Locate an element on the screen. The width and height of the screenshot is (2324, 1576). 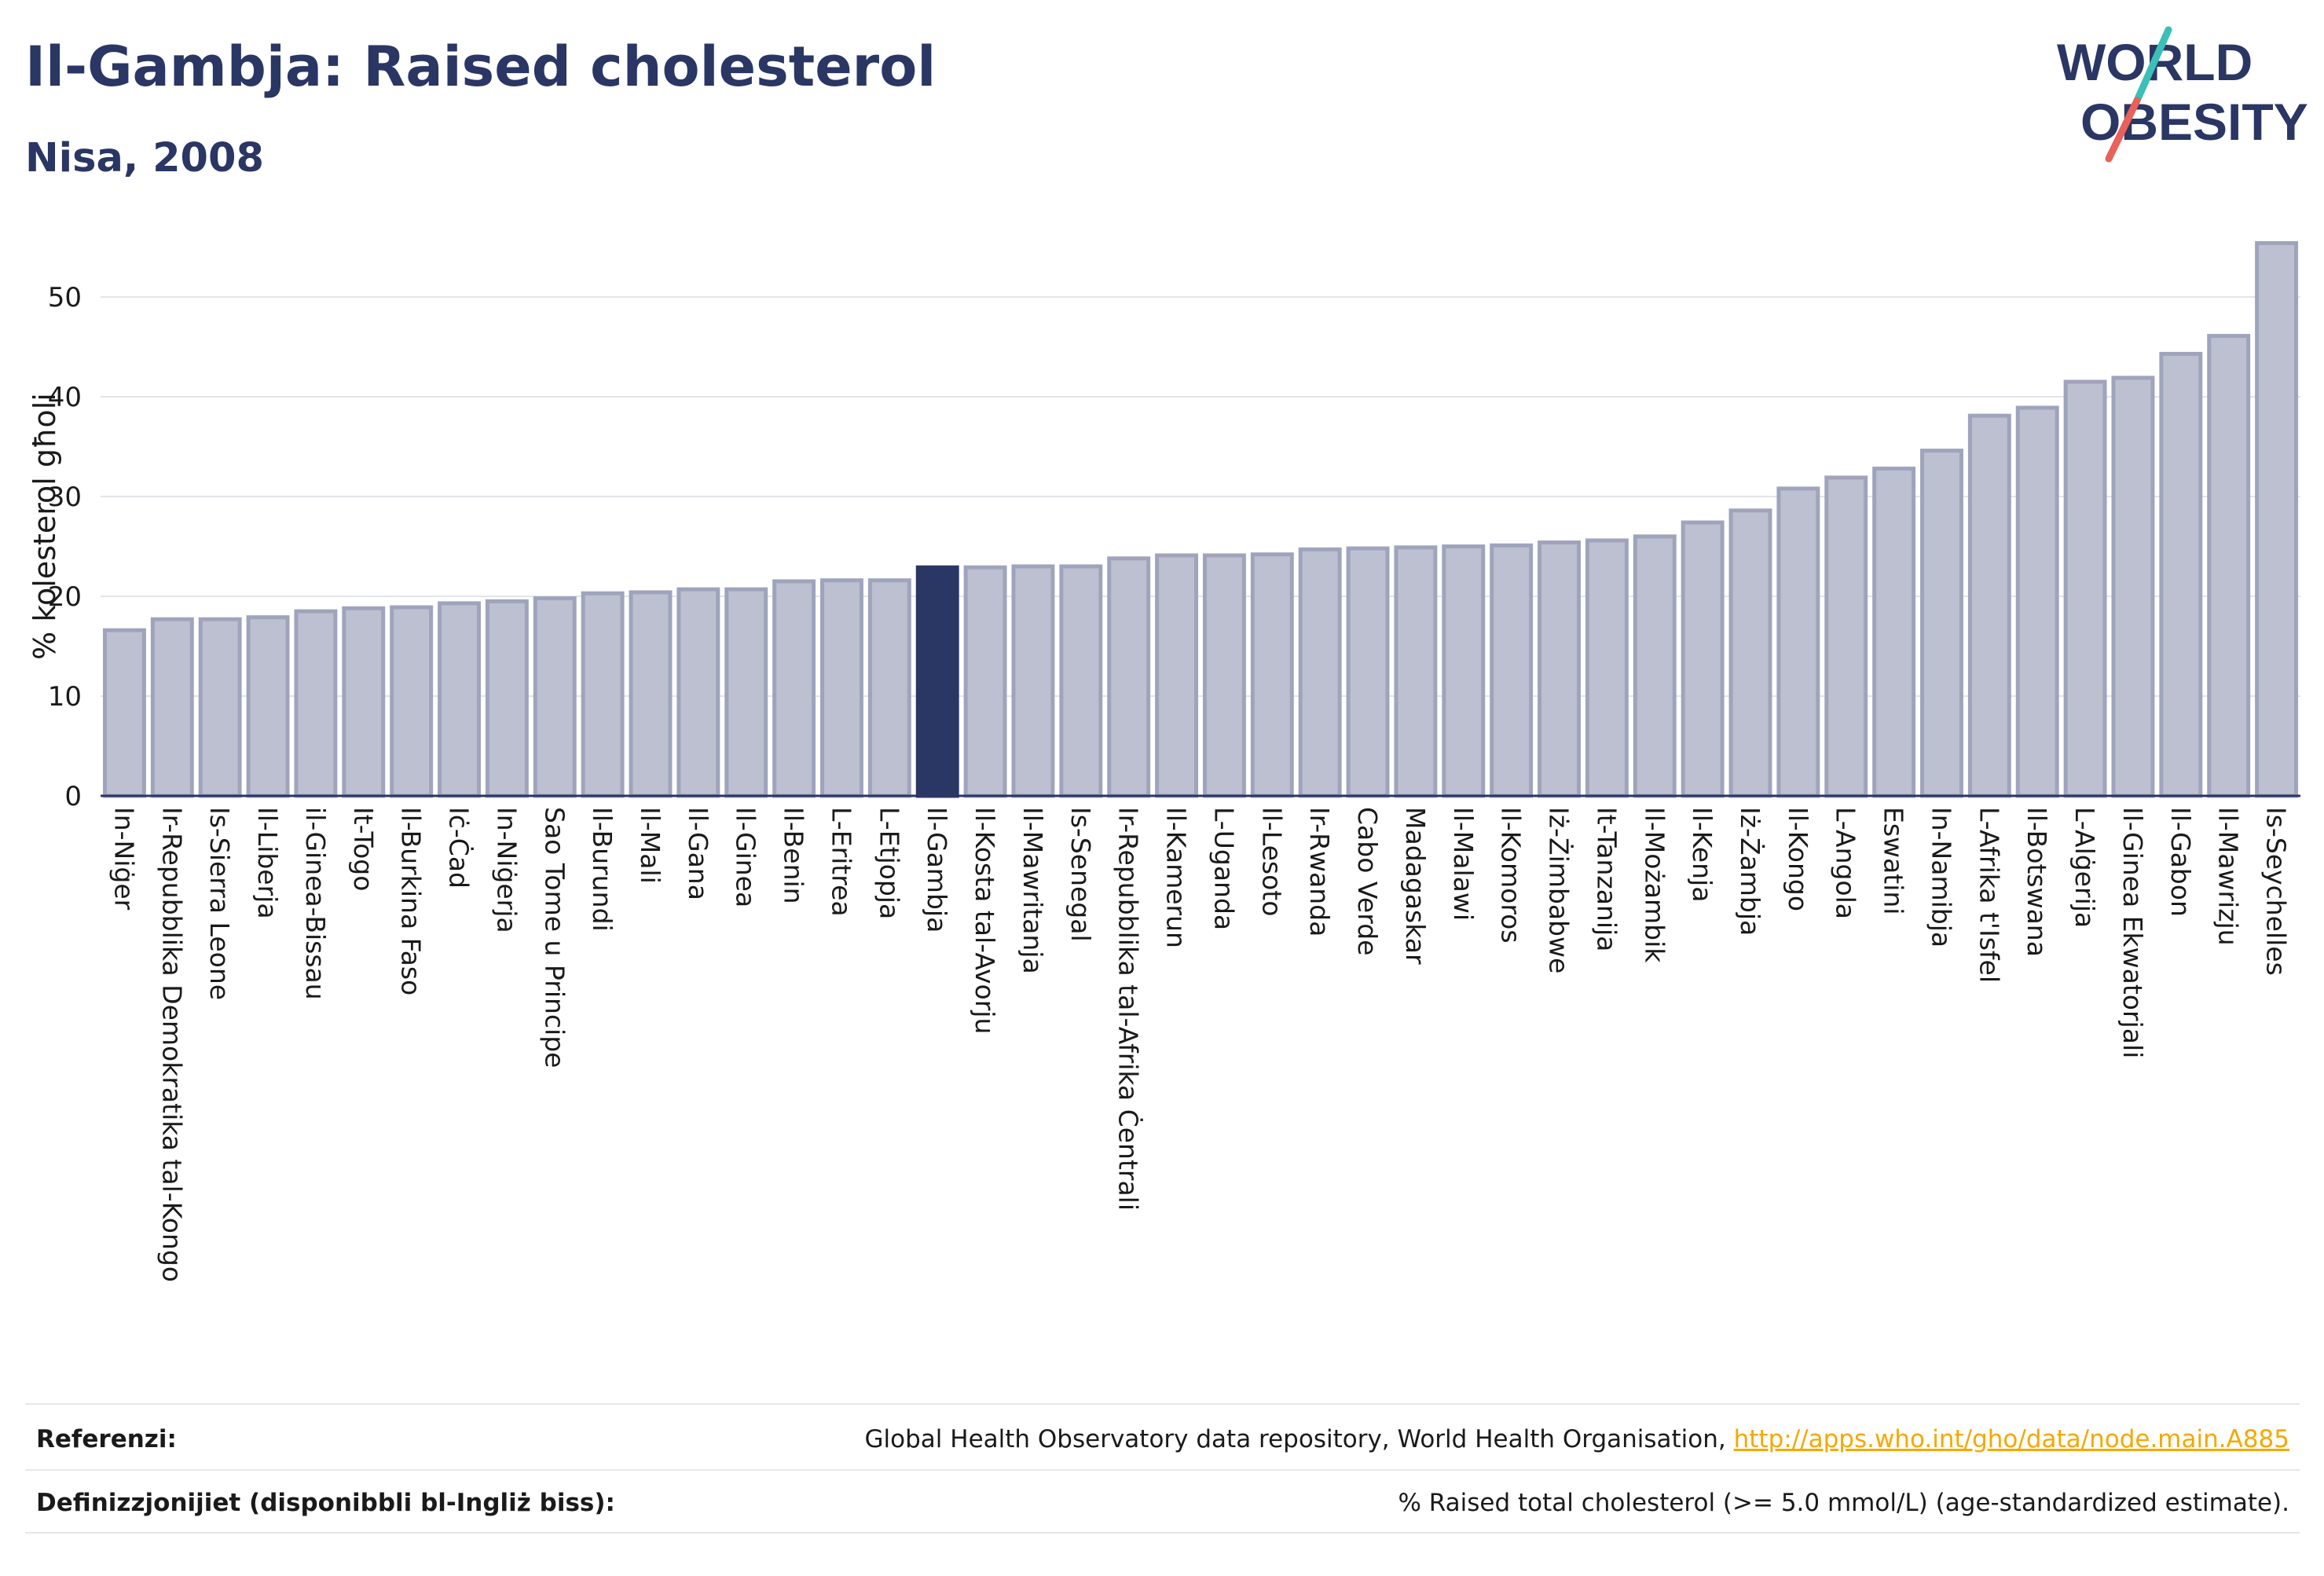
x-tick-label: Cabo Verde is located at coordinates (1367, 881).